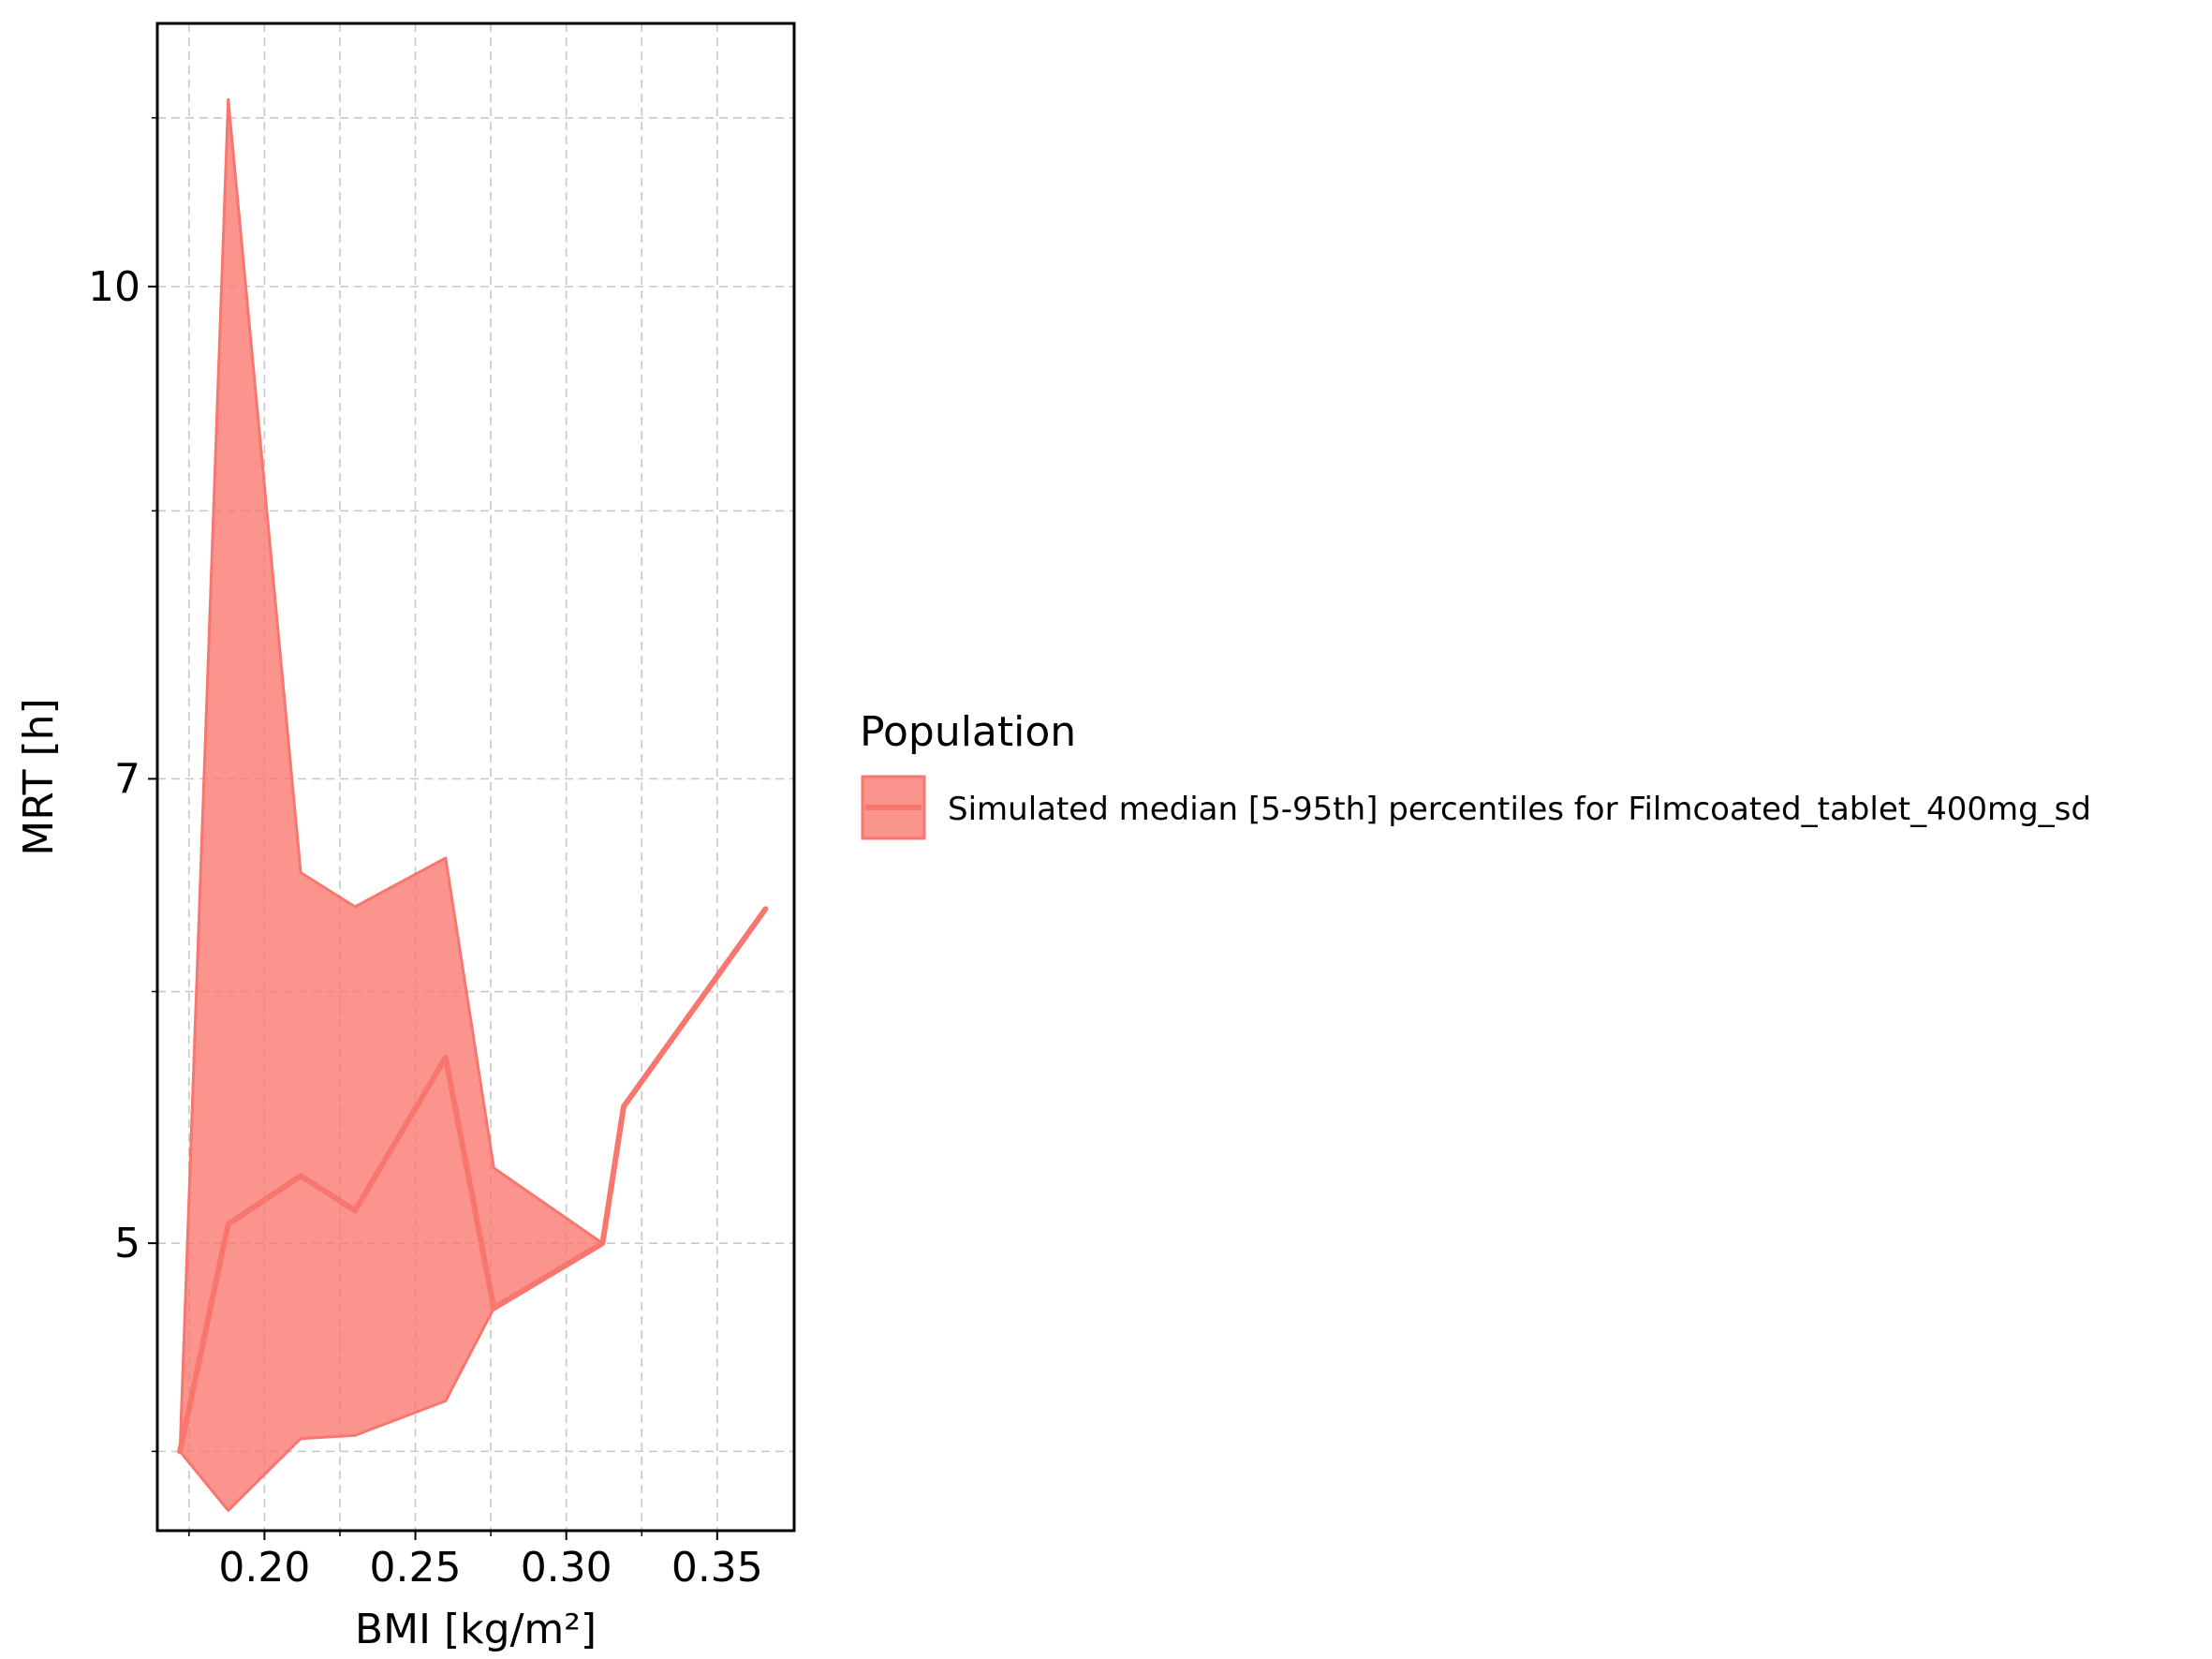  Describe the element at coordinates (39, 777) in the screenshot. I see `y-axis-title: MRT [h]` at that location.